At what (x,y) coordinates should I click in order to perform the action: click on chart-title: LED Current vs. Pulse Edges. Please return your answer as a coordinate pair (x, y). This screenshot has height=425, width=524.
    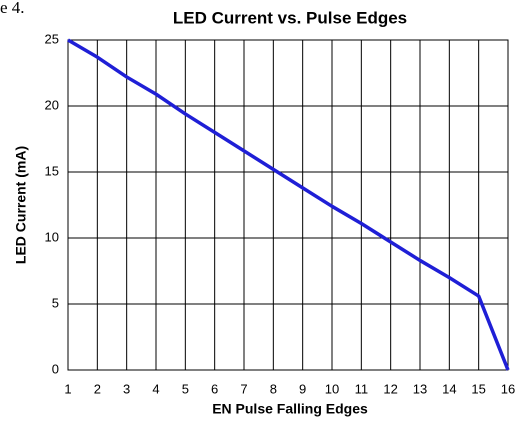
    Looking at the image, I should click on (290, 17).